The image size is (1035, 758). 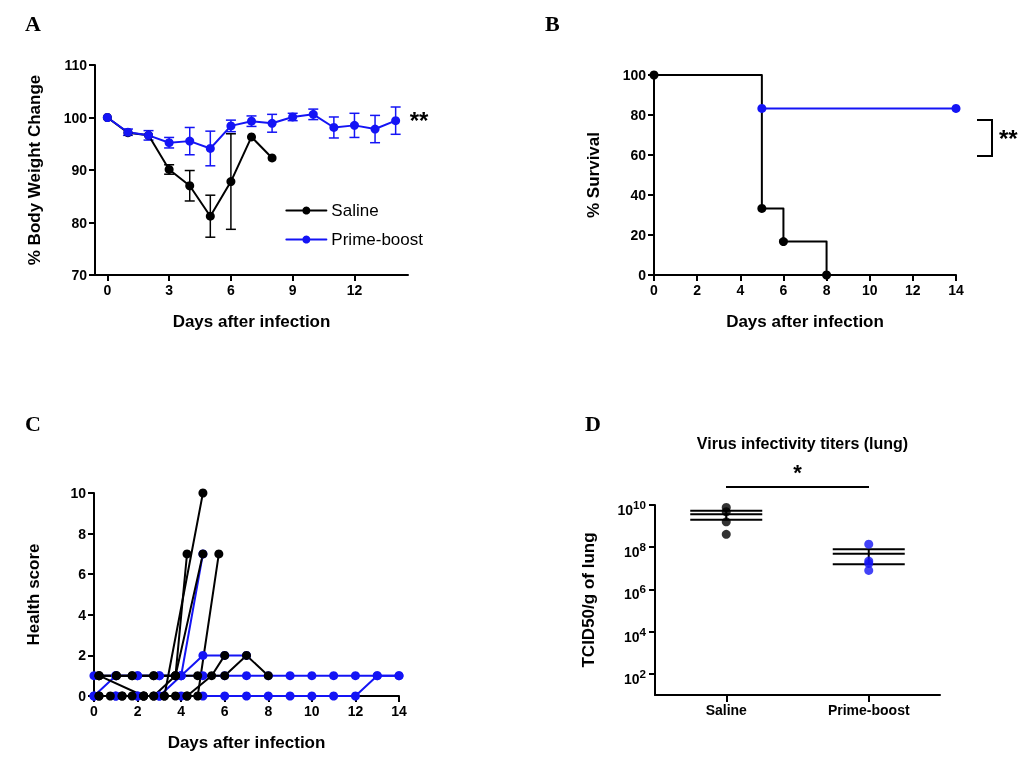 What do you see at coordinates (634, 676) in the screenshot?
I see `y-tick-label: 10$^{2}$` at bounding box center [634, 676].